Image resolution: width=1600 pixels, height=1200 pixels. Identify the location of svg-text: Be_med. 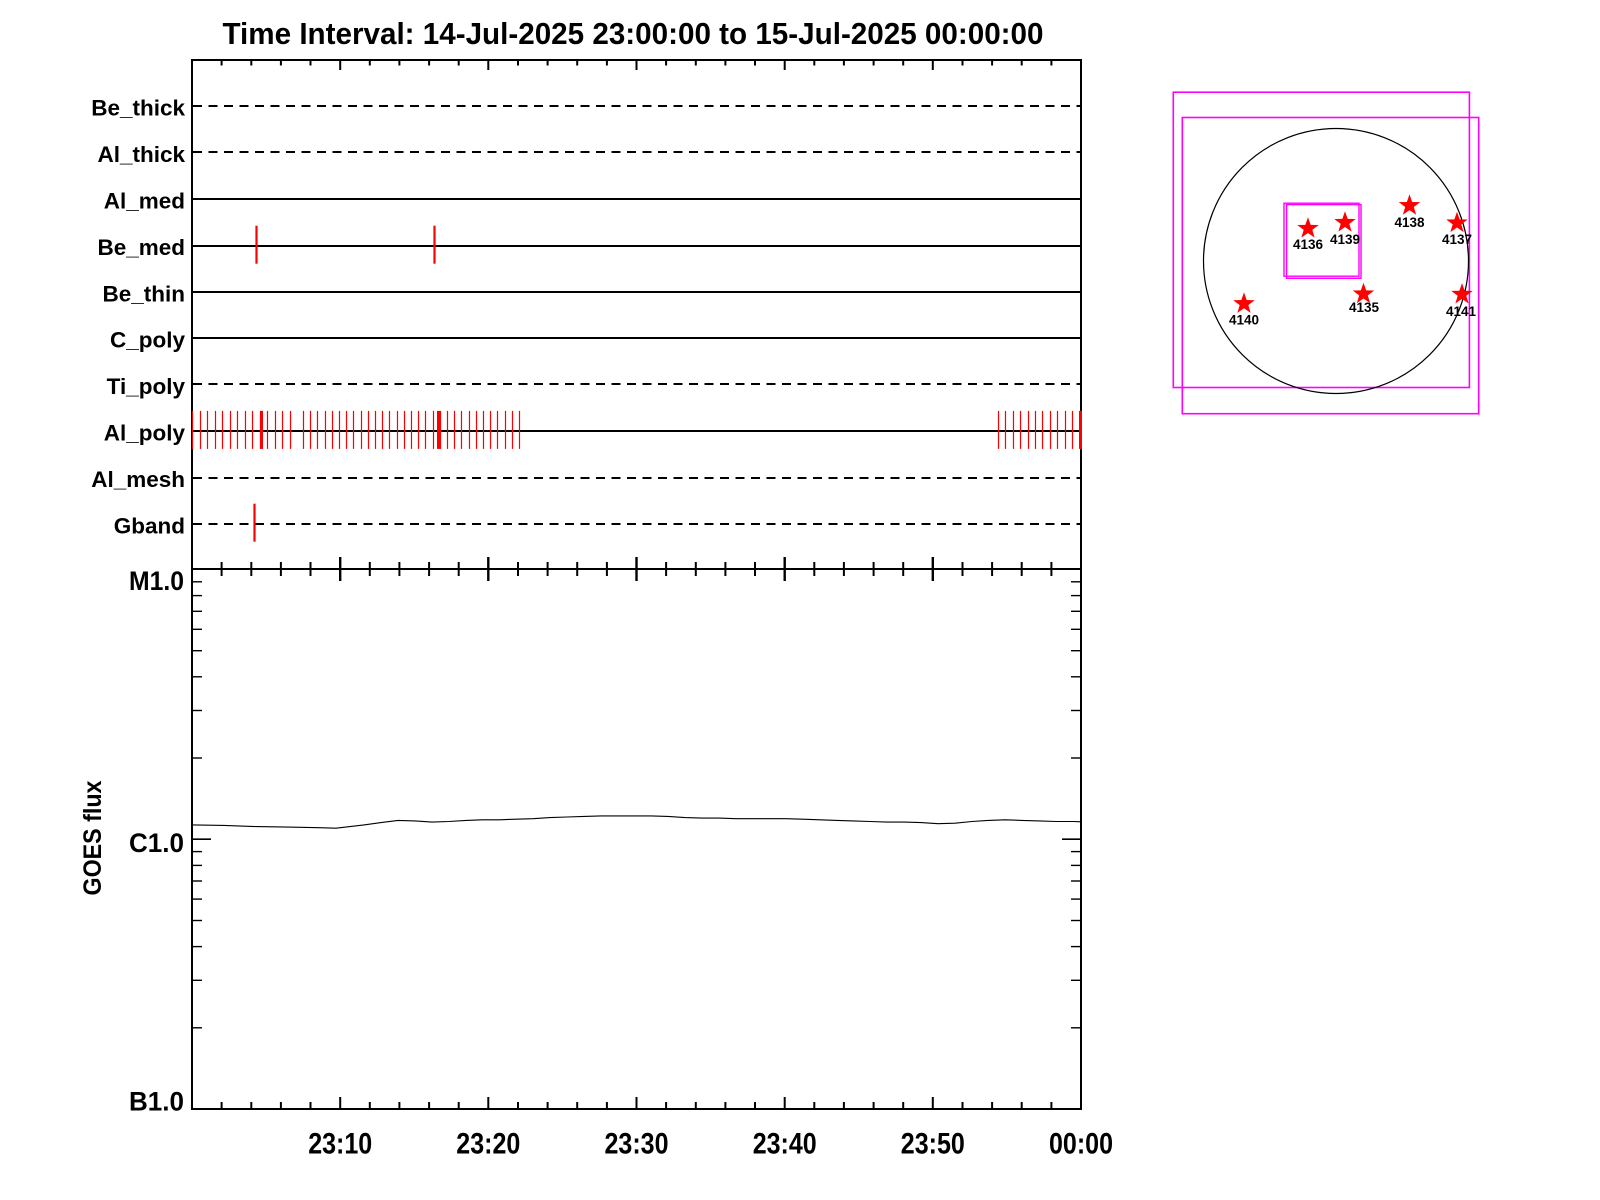
(141, 247).